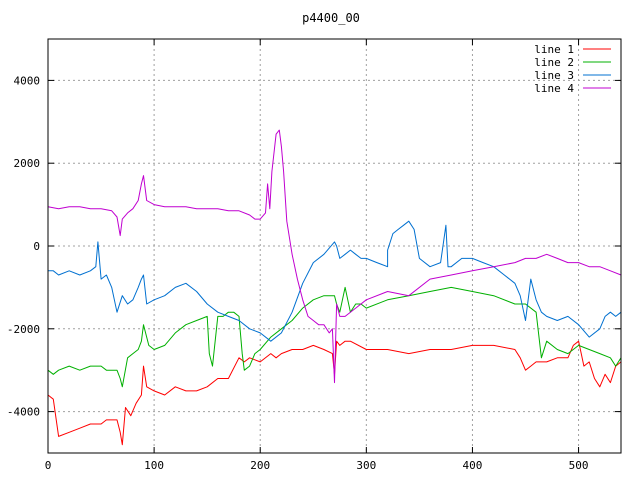 The height and width of the screenshot is (480, 640). I want to click on x-tick-label: 200, so click(260, 465).